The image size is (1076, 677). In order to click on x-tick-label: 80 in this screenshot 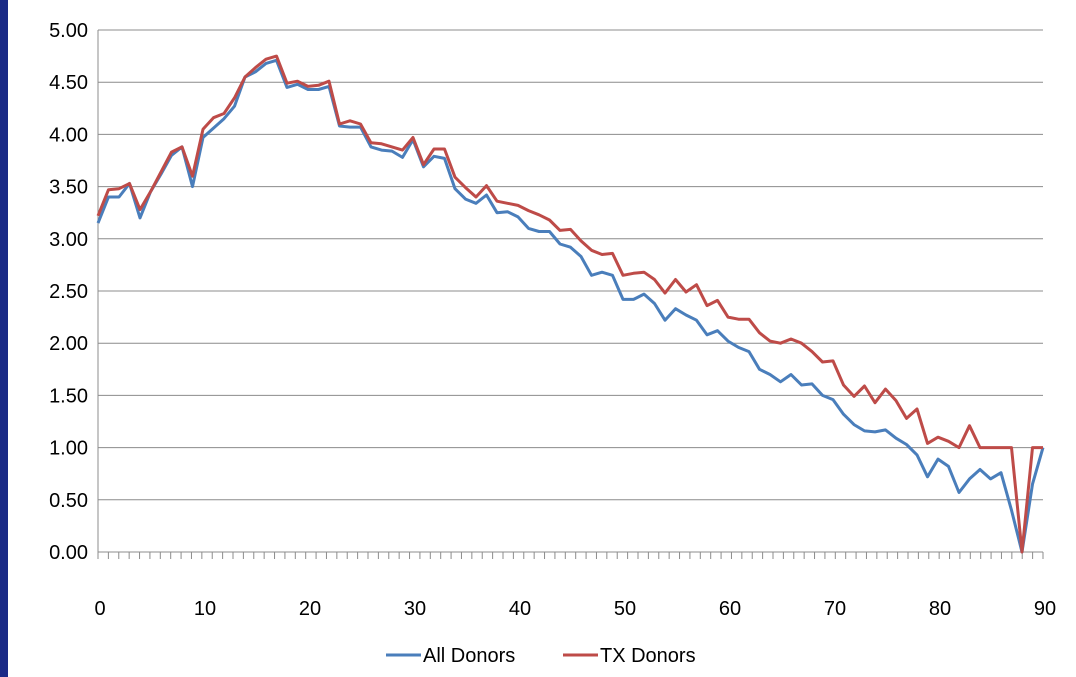, I will do `click(940, 609)`.